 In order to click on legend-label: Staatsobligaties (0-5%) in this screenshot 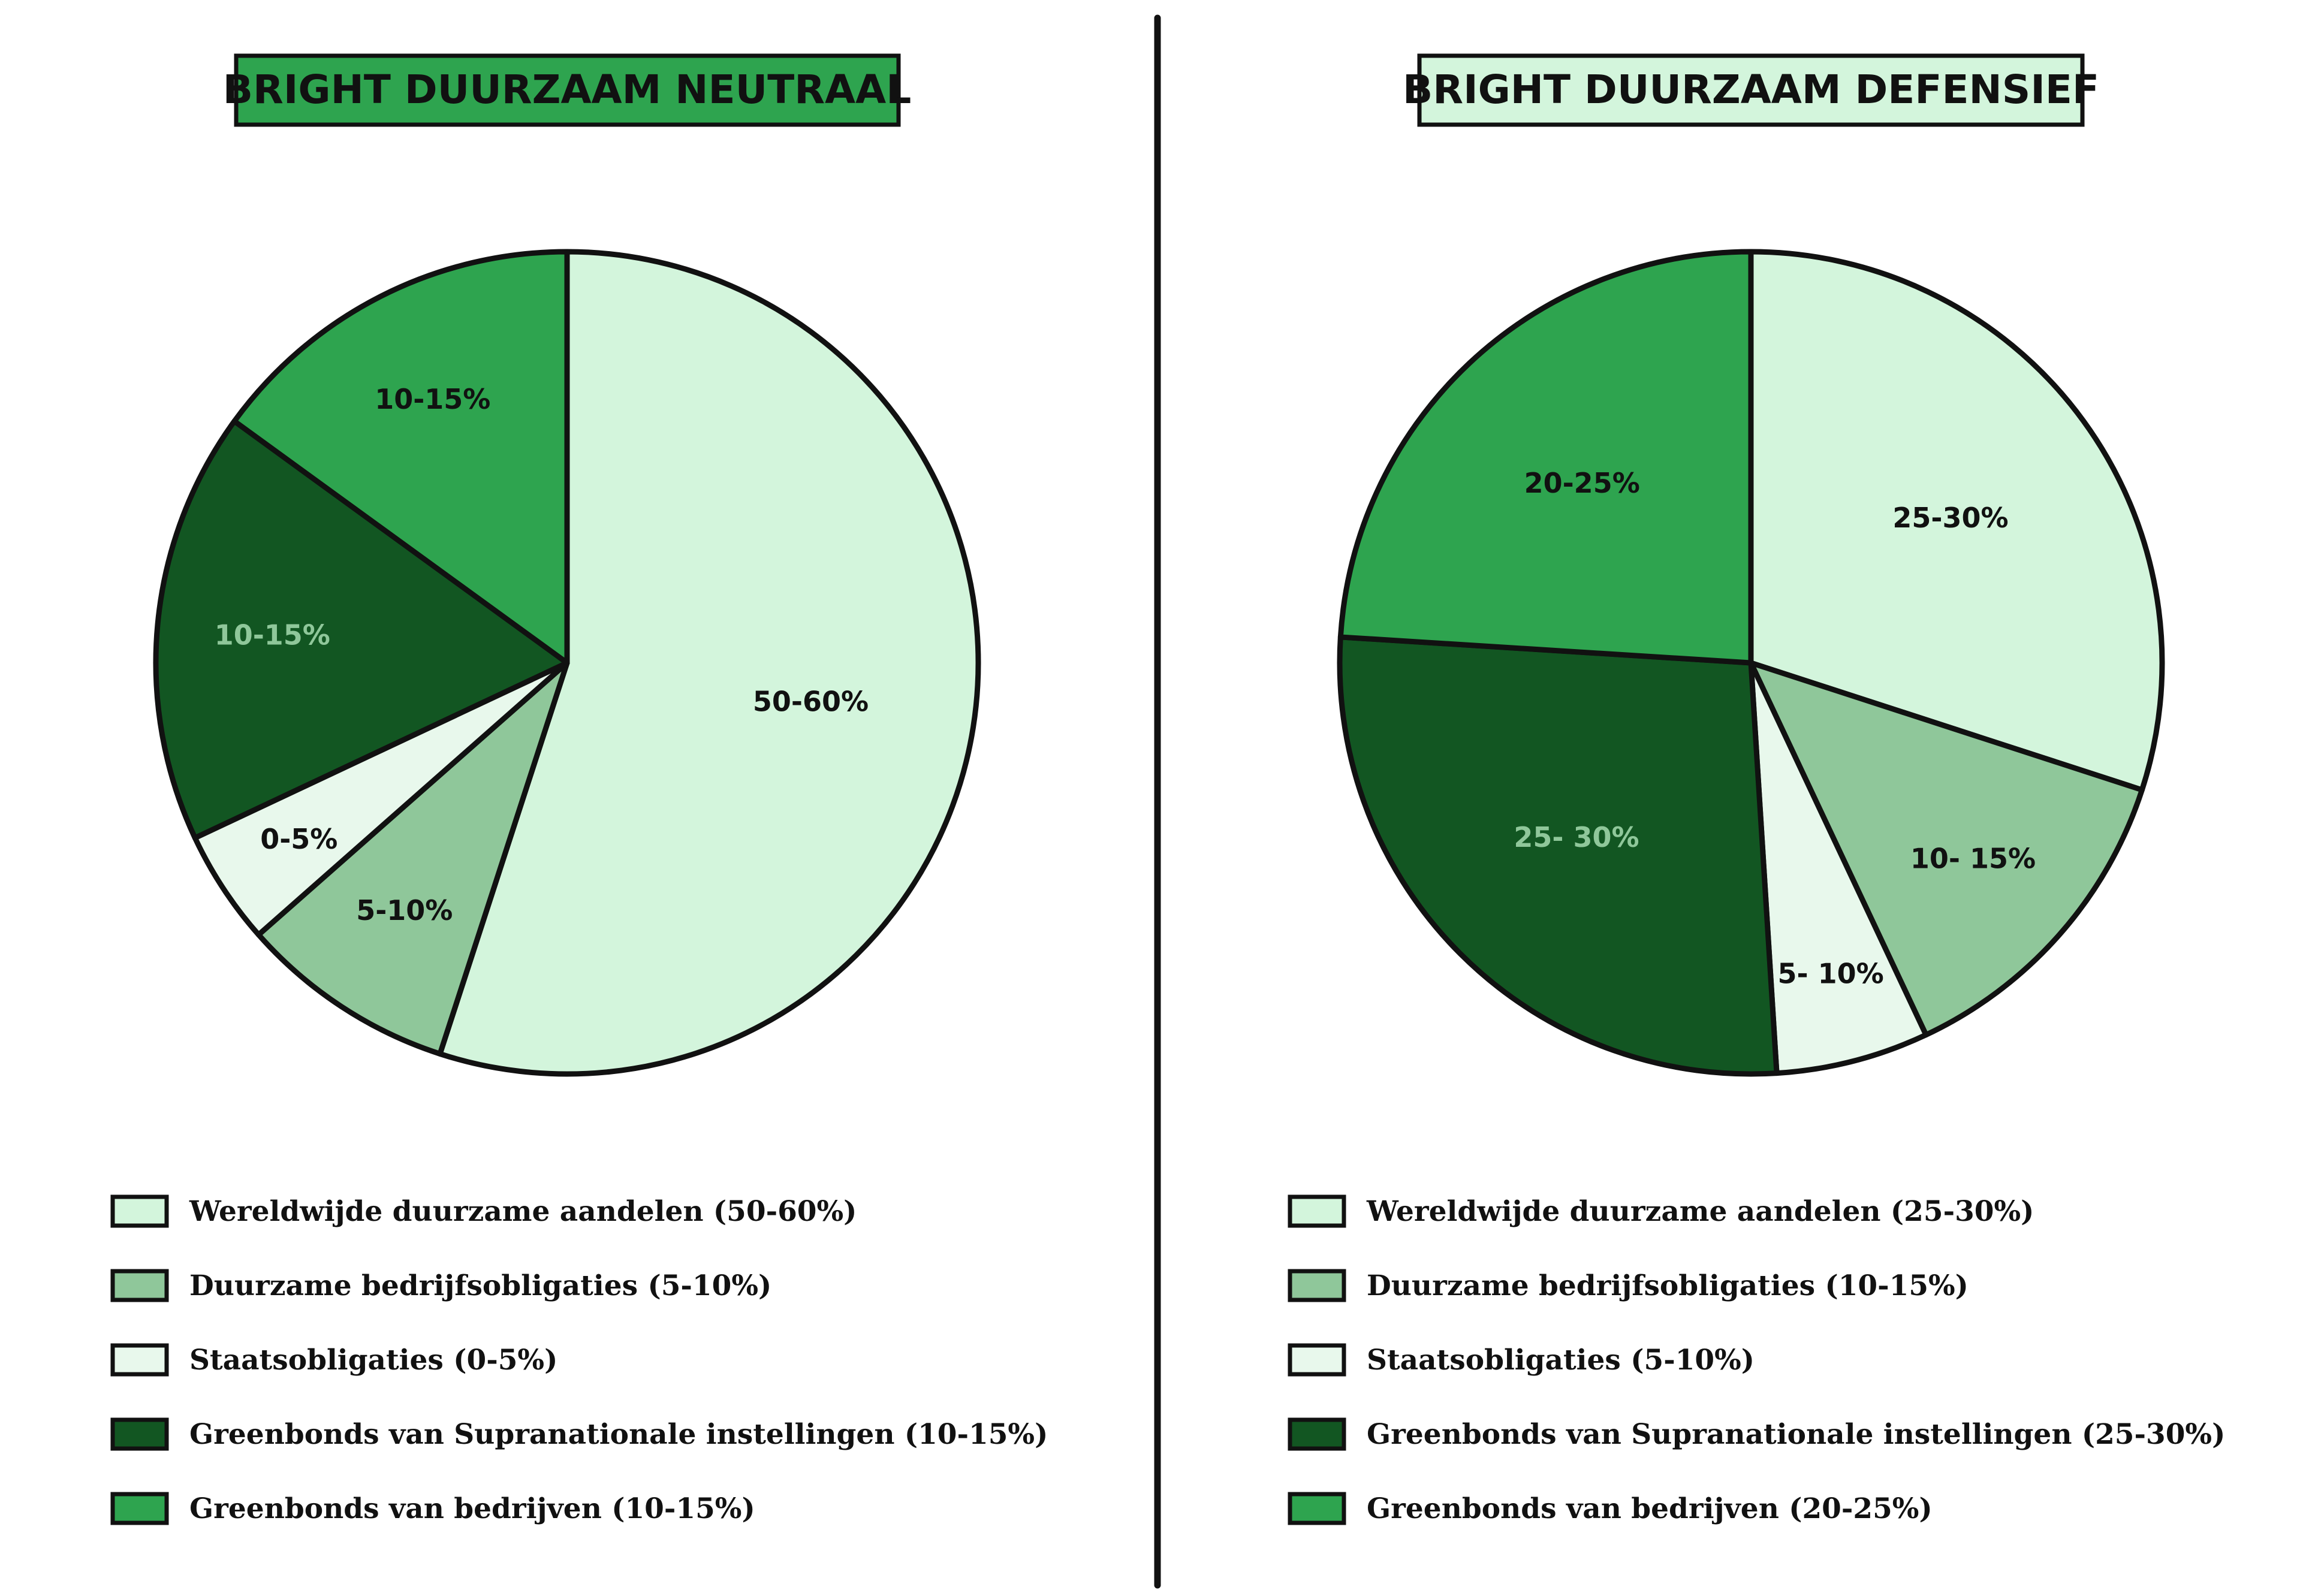, I will do `click(373, 1360)`.